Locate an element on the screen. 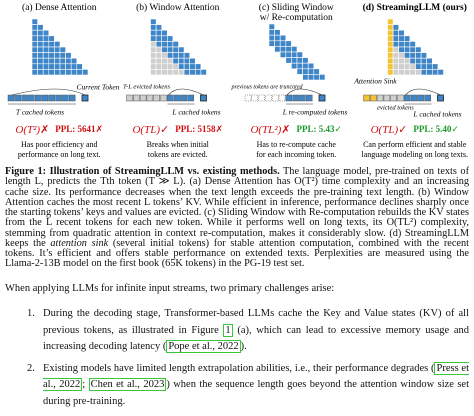  panel-title: (b) Window Attention is located at coordinates (178, 7).